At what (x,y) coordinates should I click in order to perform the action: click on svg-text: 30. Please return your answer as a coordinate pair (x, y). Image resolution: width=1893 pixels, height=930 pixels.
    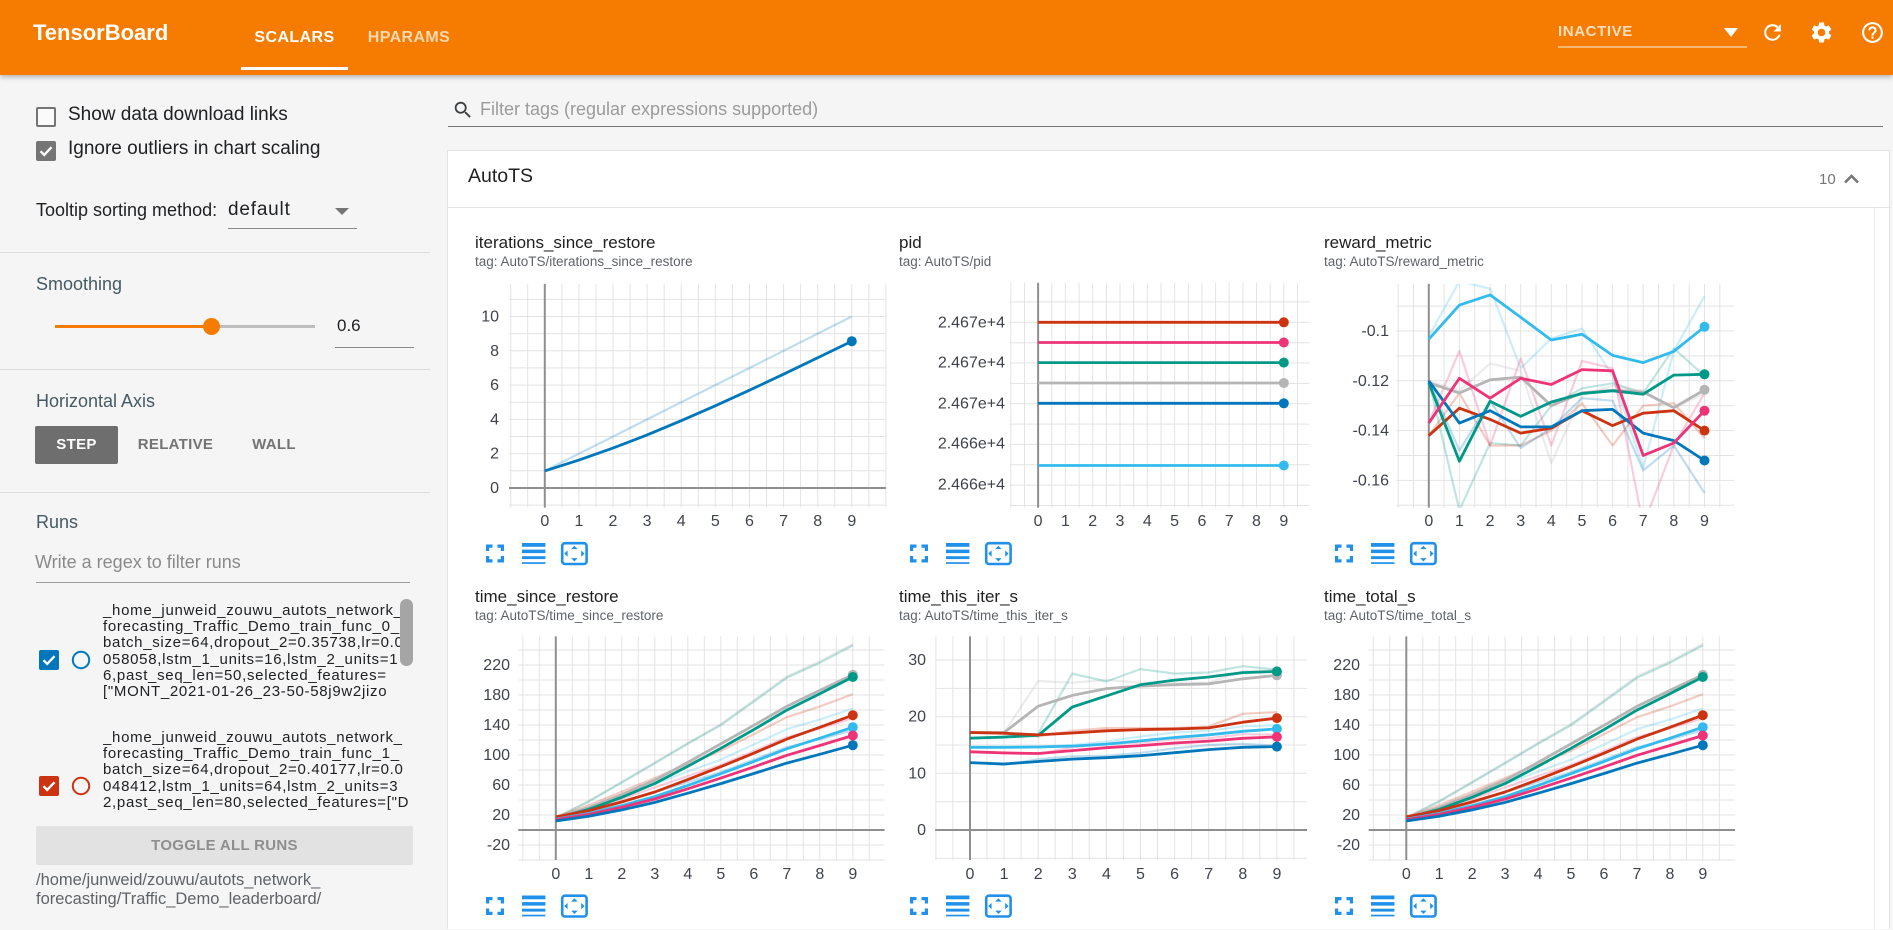
    Looking at the image, I should click on (917, 660).